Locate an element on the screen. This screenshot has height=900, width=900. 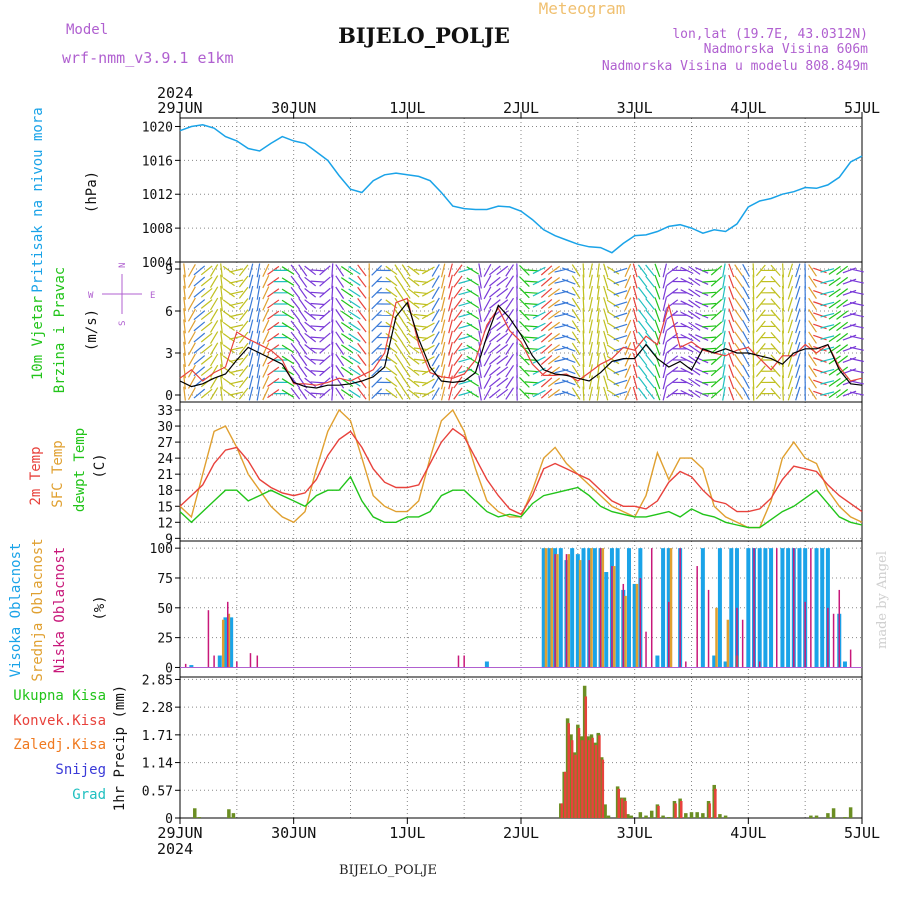
y-tick-label: 9 is located at coordinates (169, 539).